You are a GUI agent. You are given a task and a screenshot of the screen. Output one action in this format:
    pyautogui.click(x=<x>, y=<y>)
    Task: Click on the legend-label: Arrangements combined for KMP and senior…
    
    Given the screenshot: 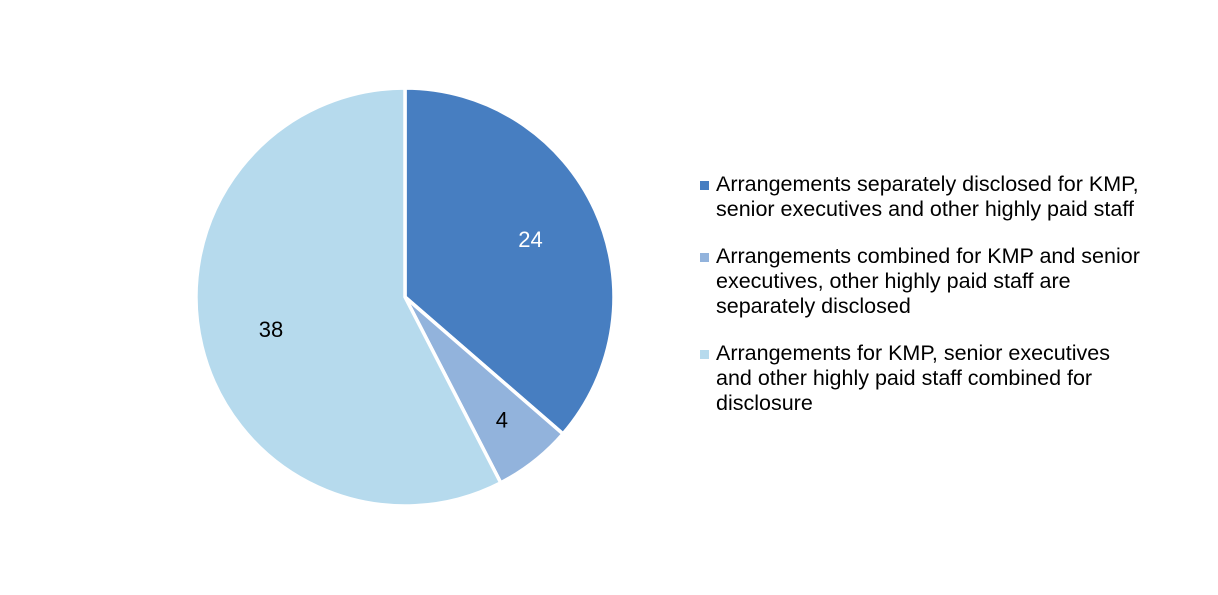 What is the action you would take?
    pyautogui.click(x=928, y=281)
    